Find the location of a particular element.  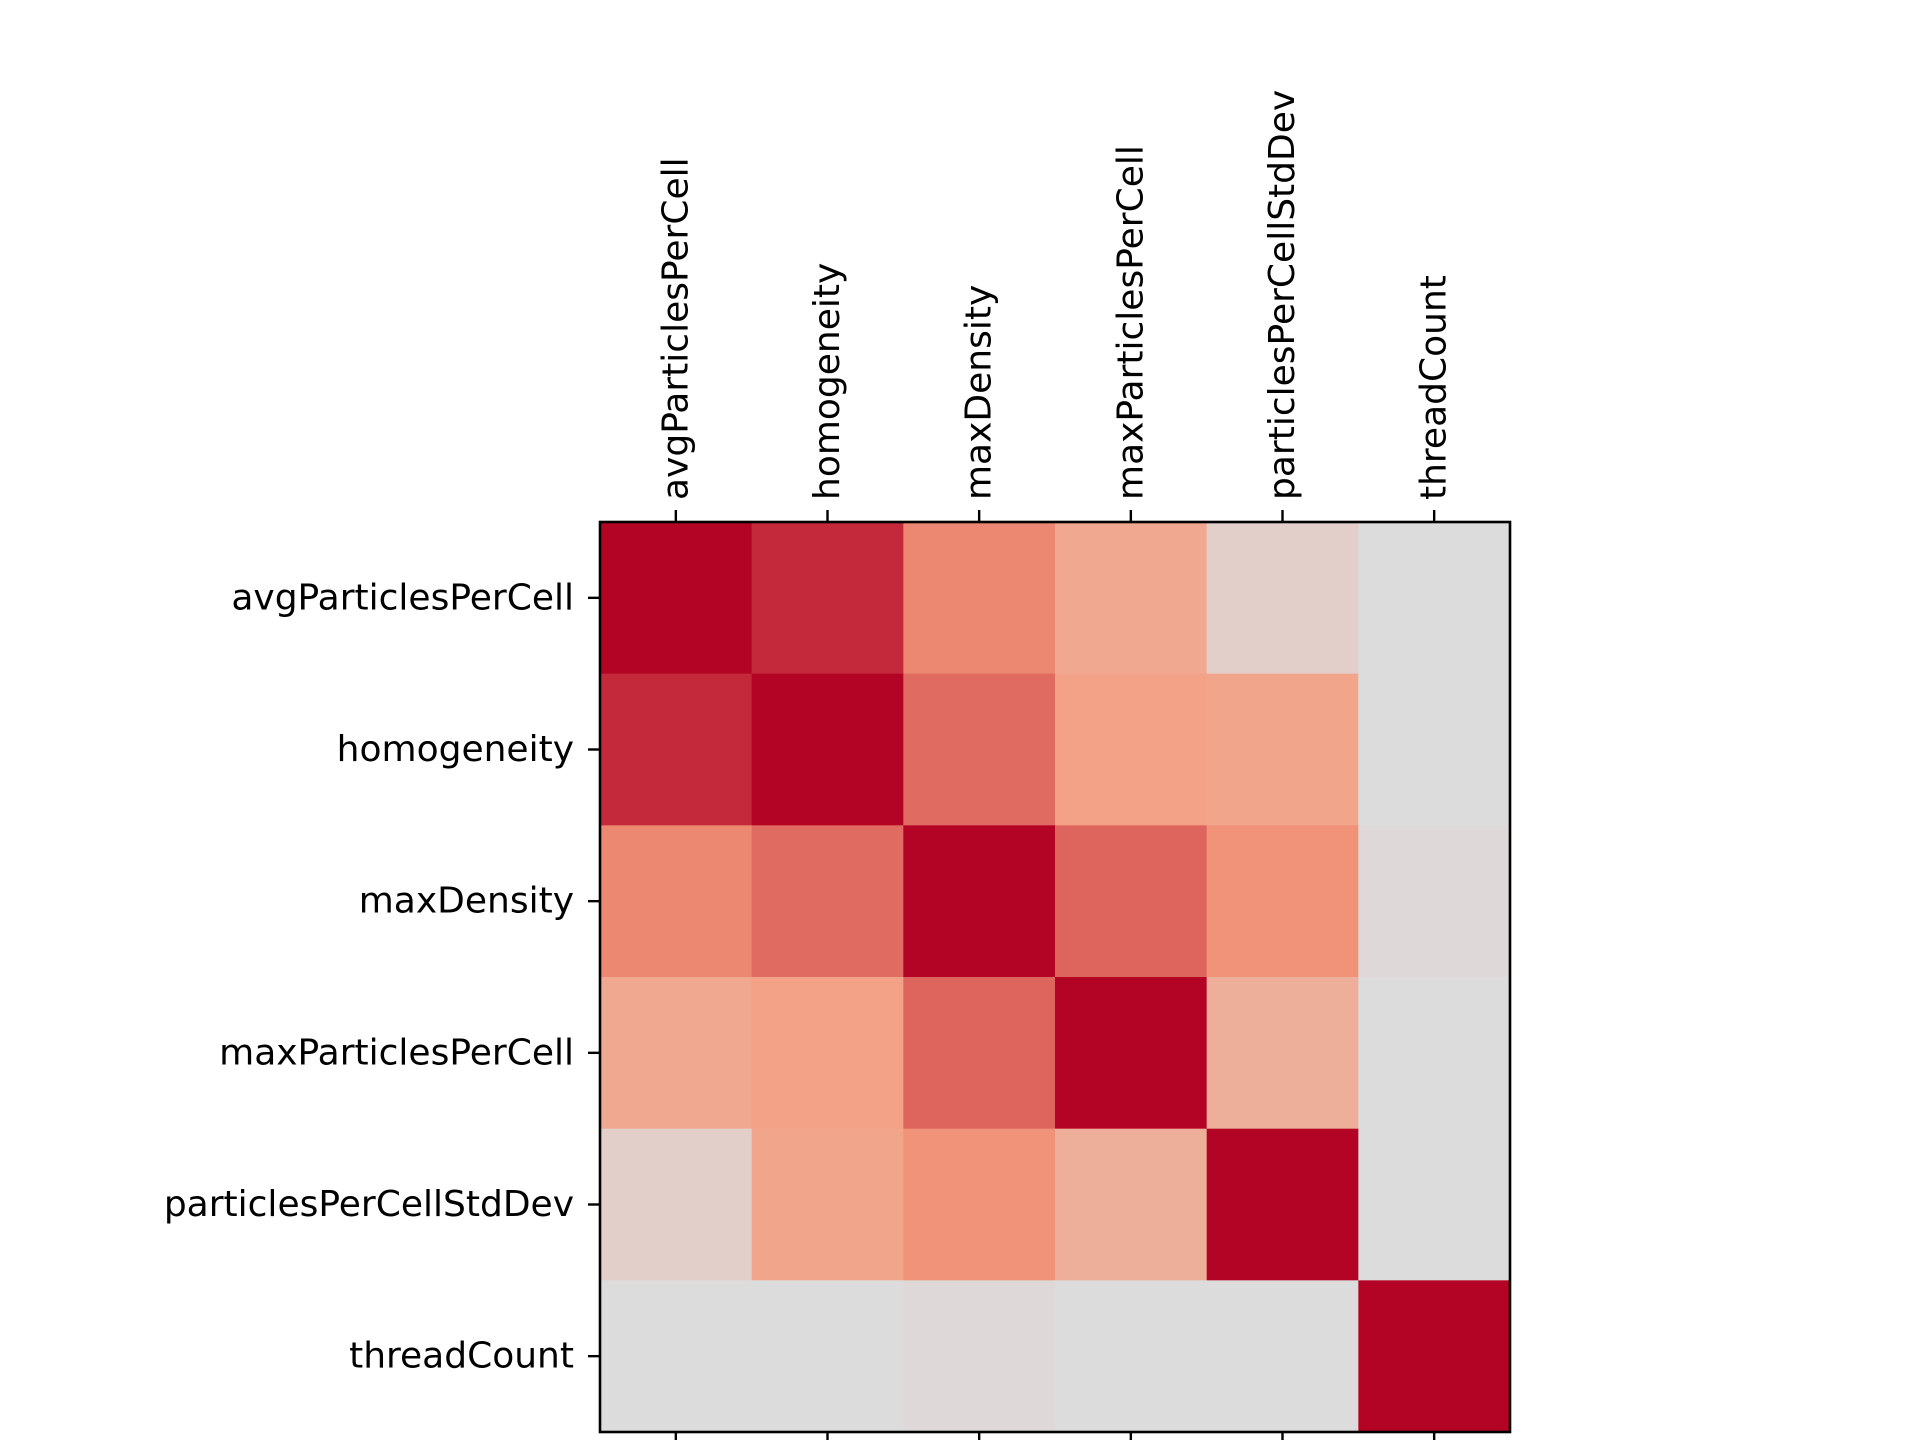

y-tick-label-1: homogeneity is located at coordinates (455, 749).